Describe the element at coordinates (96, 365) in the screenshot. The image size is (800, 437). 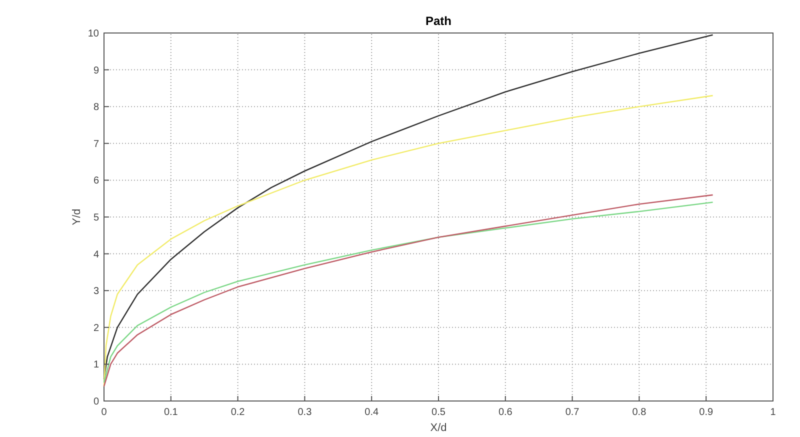
I see `y-tick-label: 1` at that location.